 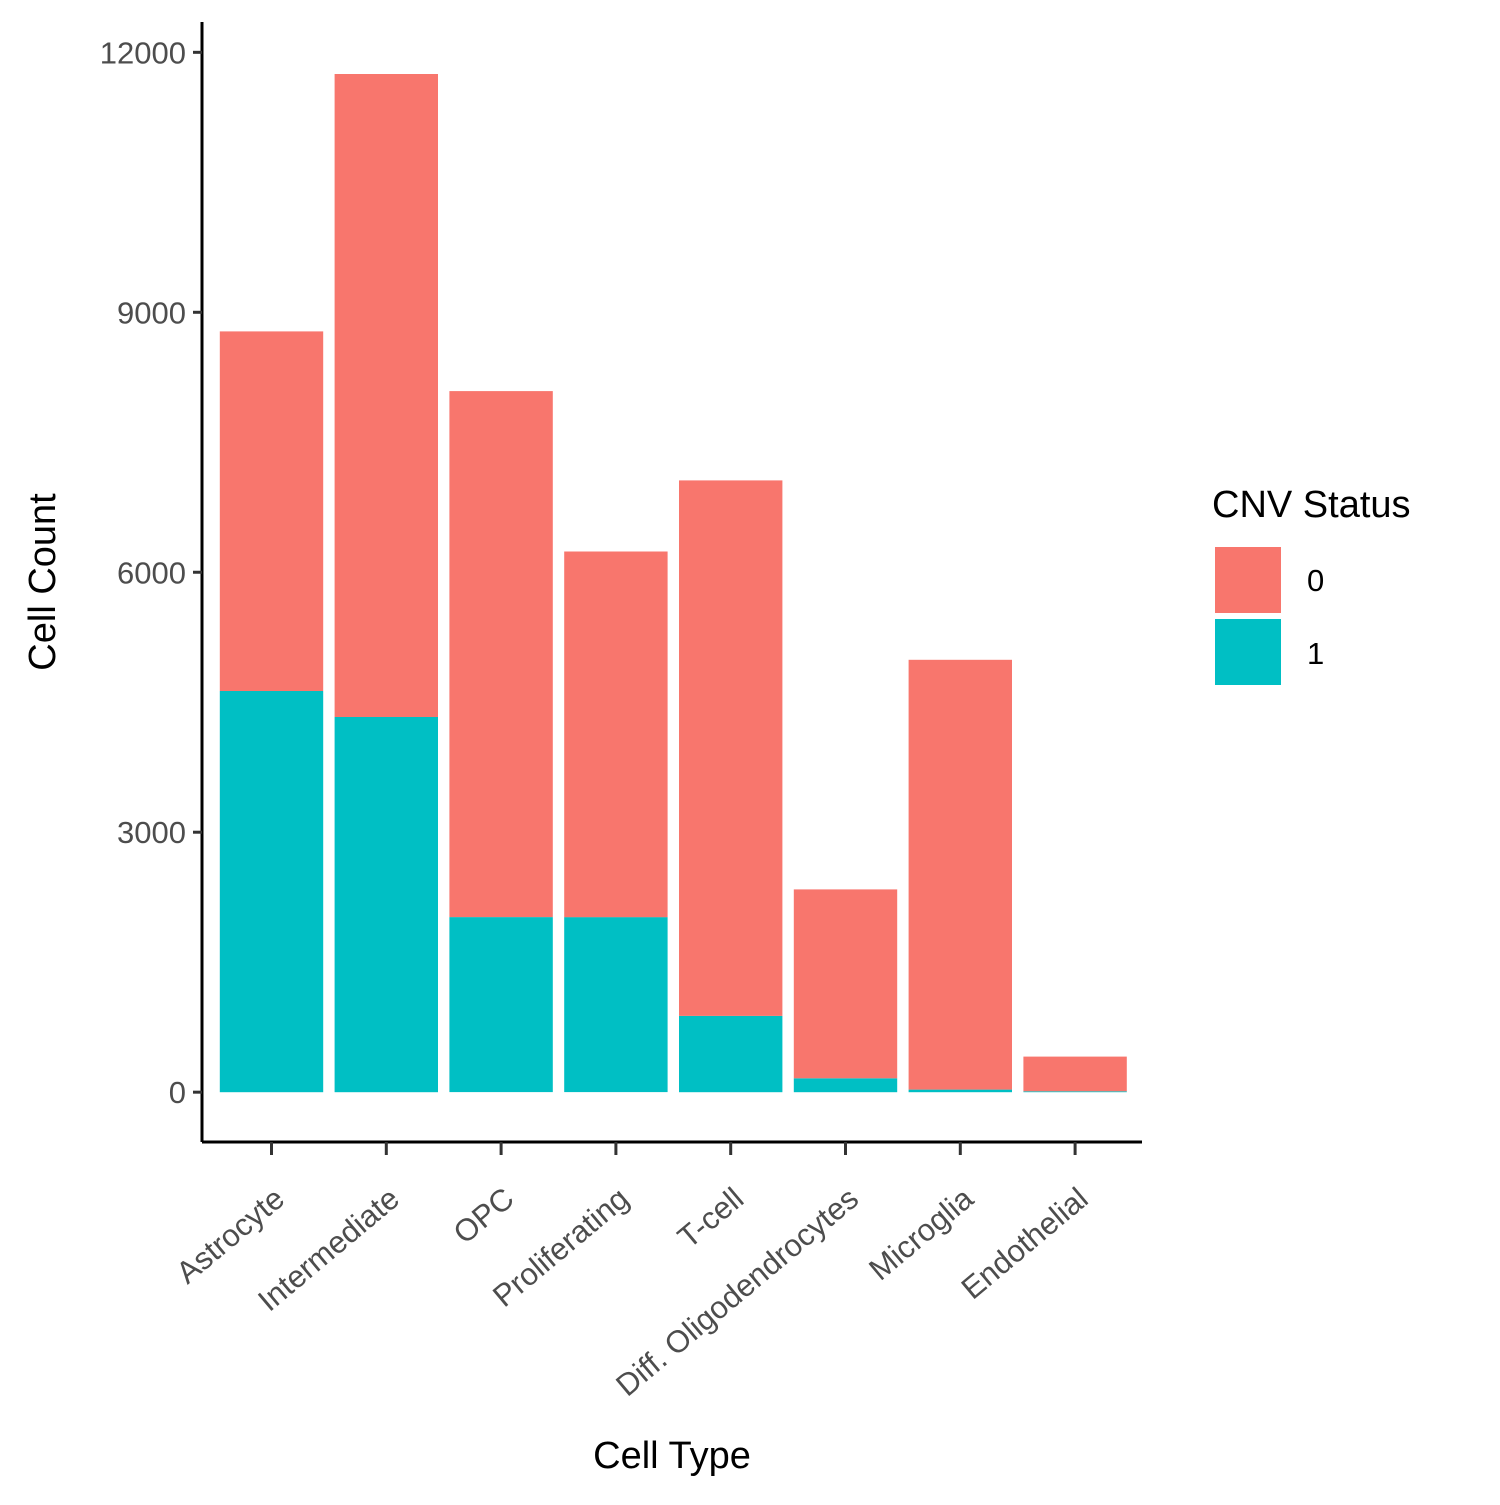 What do you see at coordinates (151, 312) in the screenshot?
I see `y-tick-label: 9000` at bounding box center [151, 312].